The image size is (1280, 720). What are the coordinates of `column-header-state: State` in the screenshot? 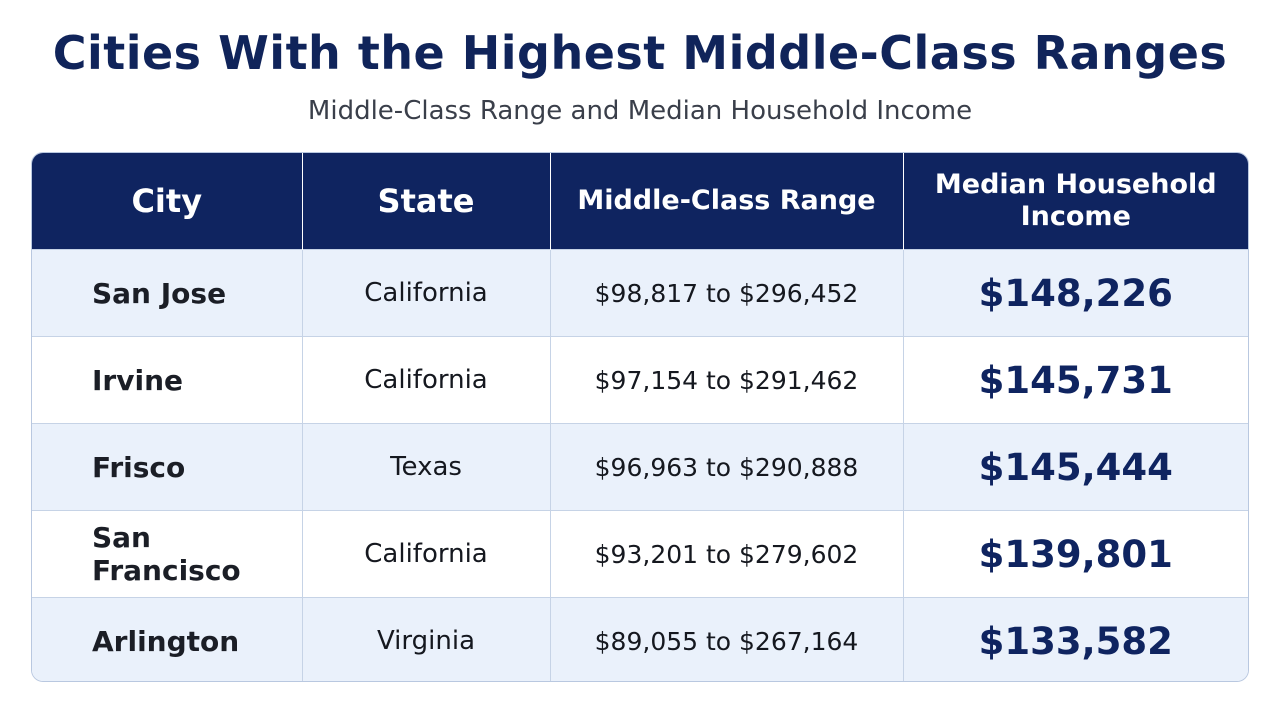 It's located at (425, 201).